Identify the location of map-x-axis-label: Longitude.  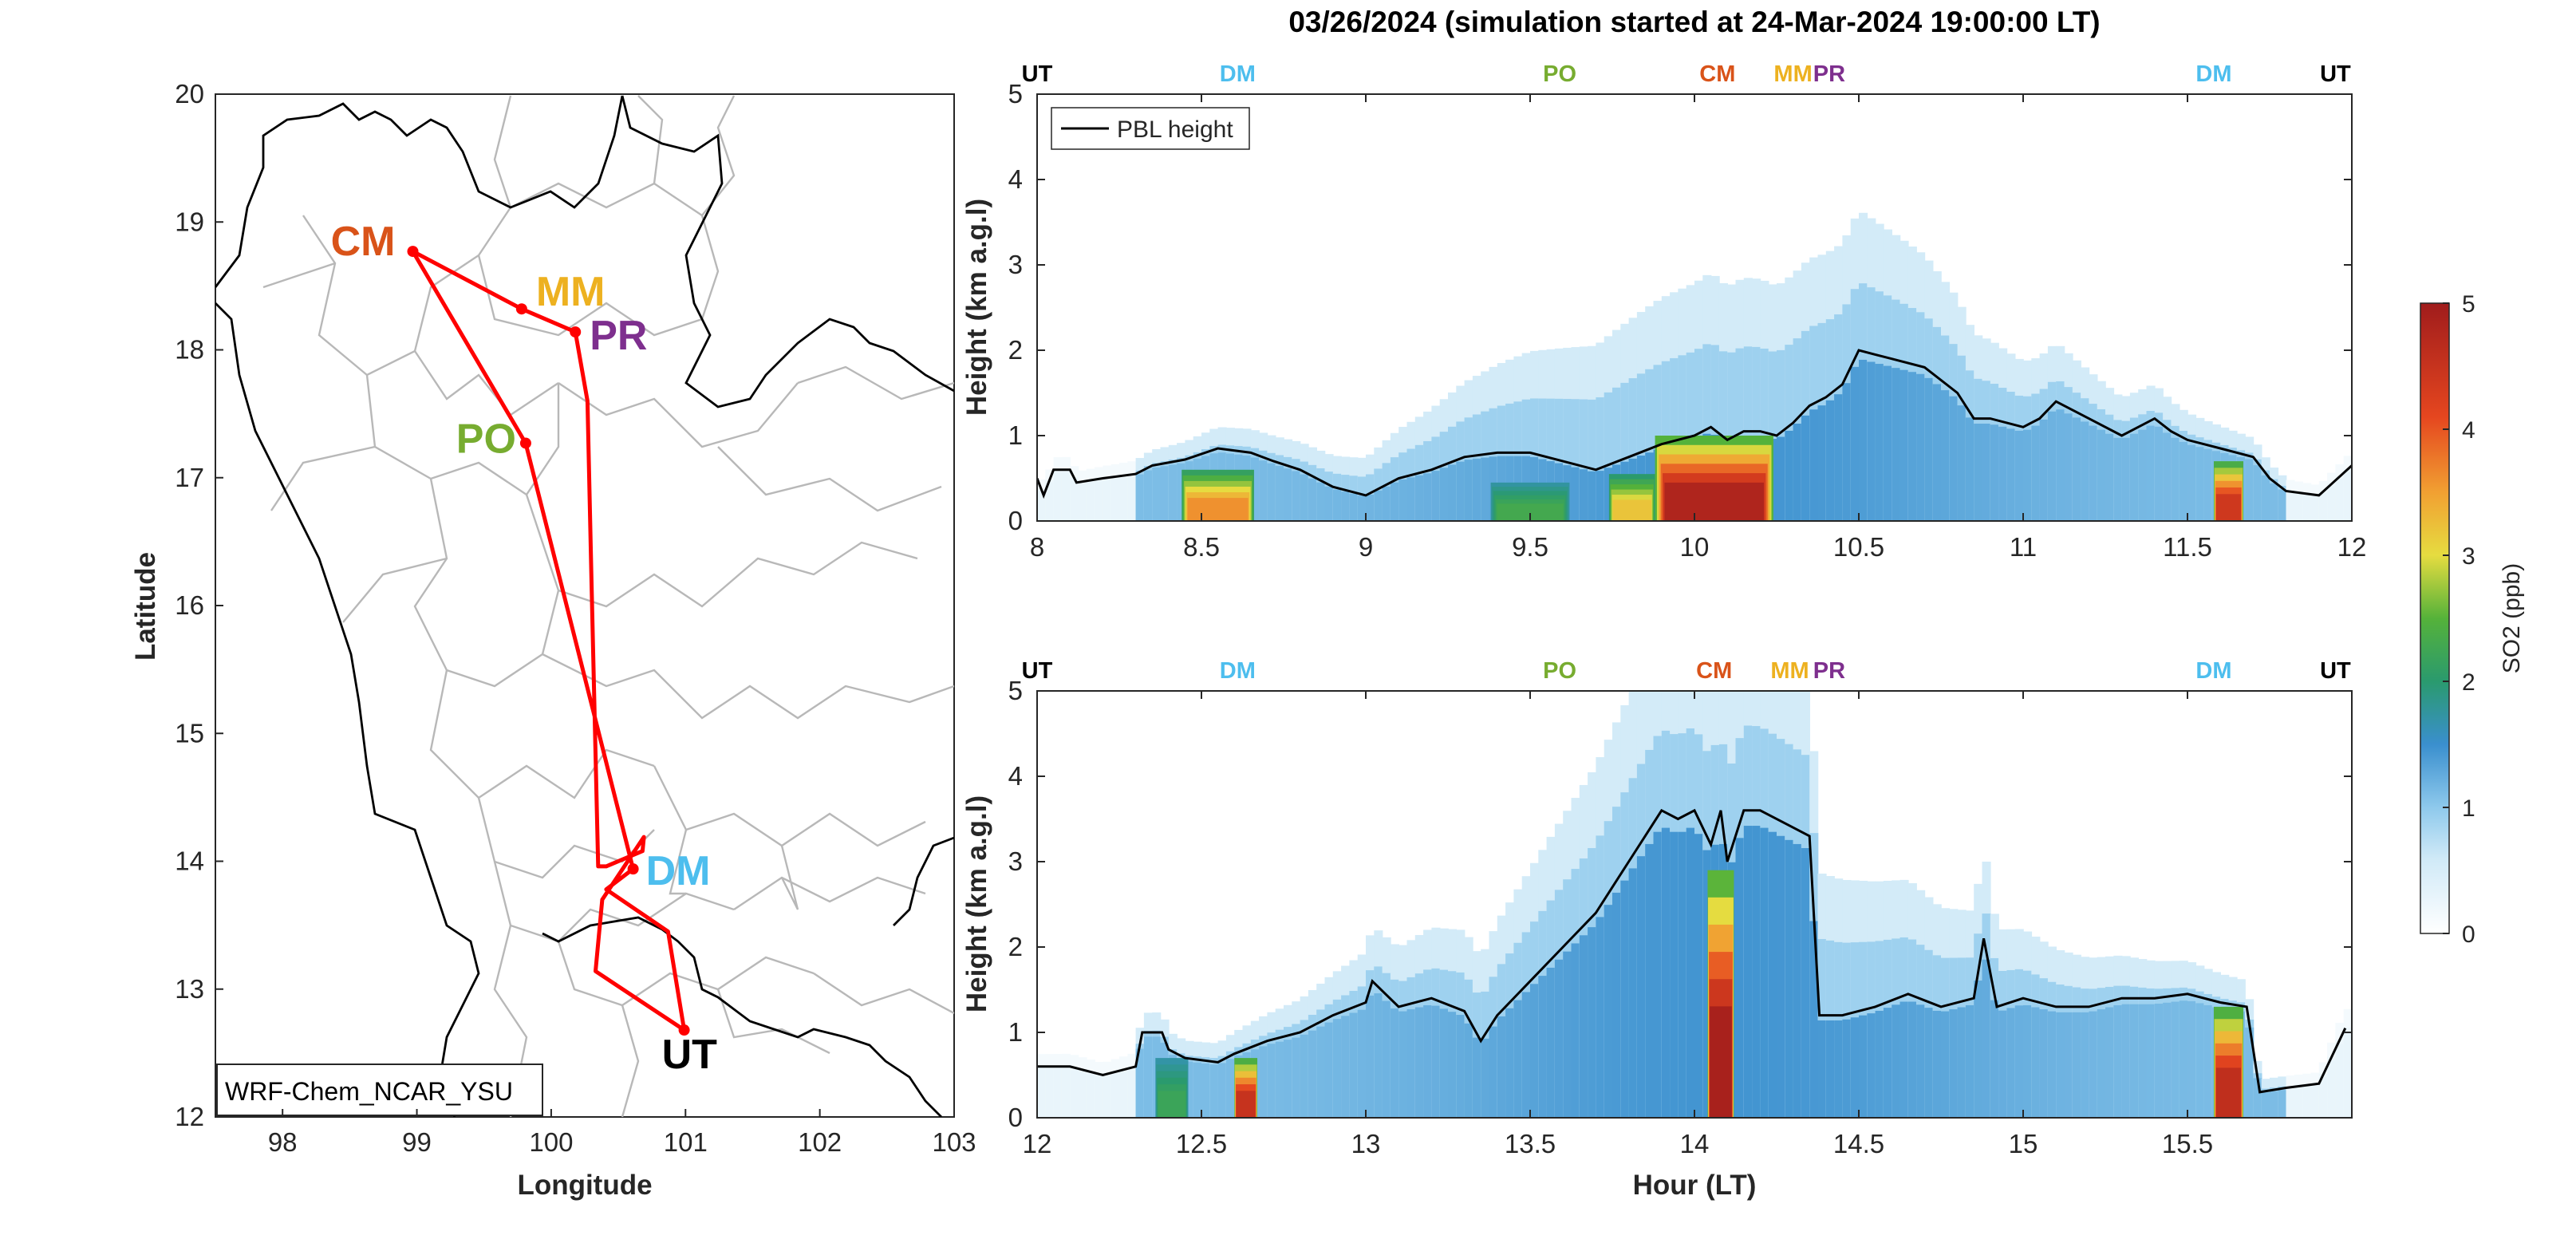
(584, 1185).